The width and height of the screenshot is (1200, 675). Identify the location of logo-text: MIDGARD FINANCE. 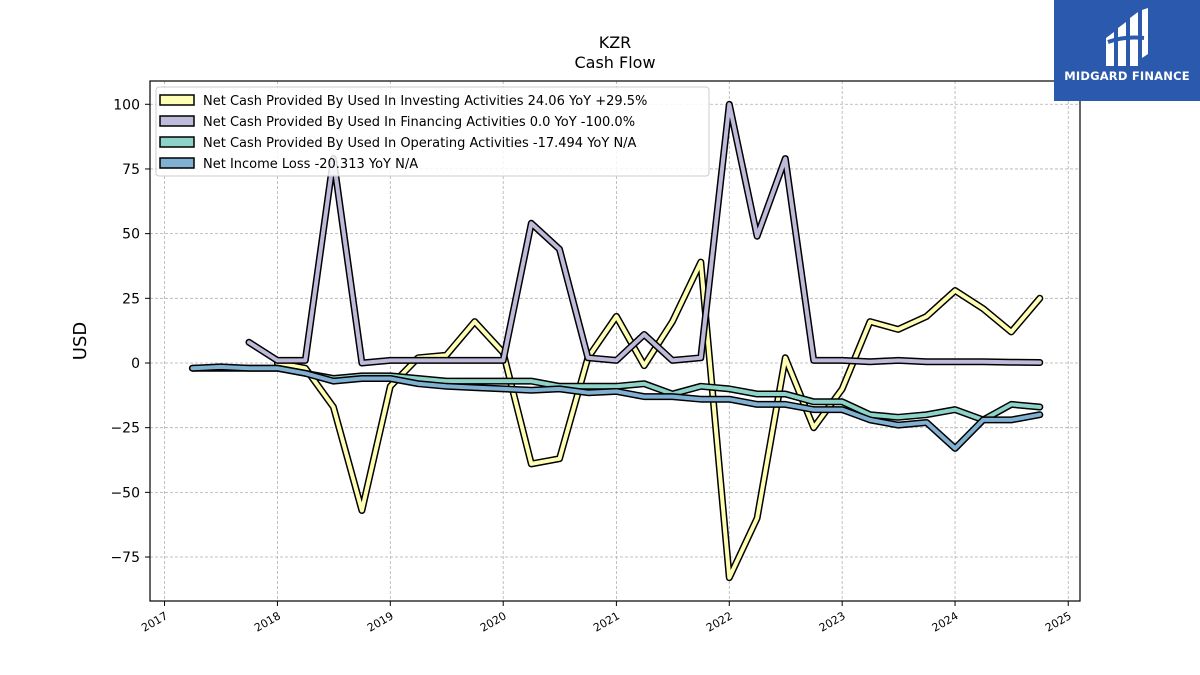
(1127, 76).